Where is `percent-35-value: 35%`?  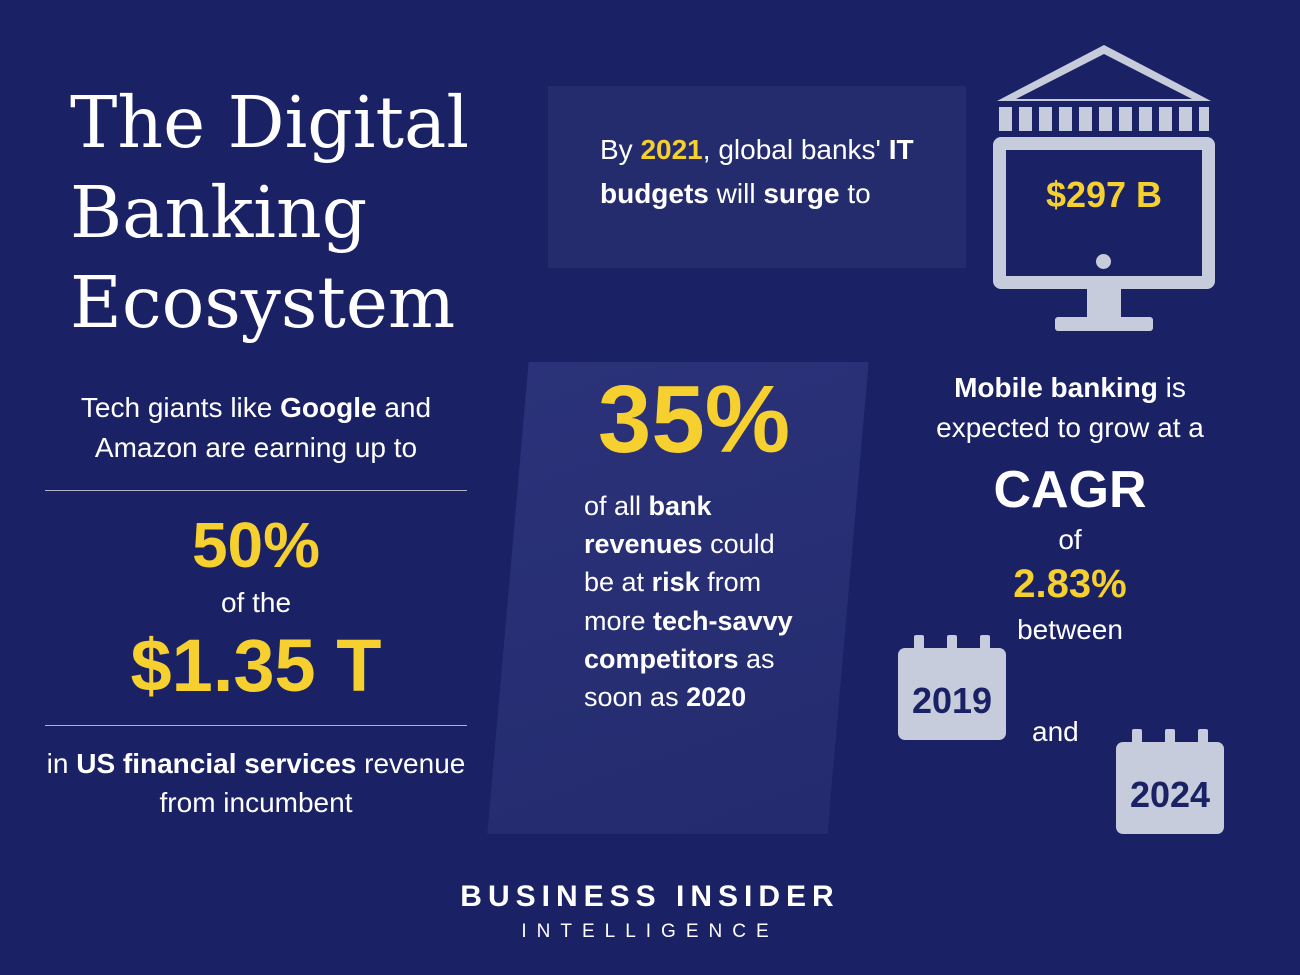
percent-35-value: 35% is located at coordinates (694, 419).